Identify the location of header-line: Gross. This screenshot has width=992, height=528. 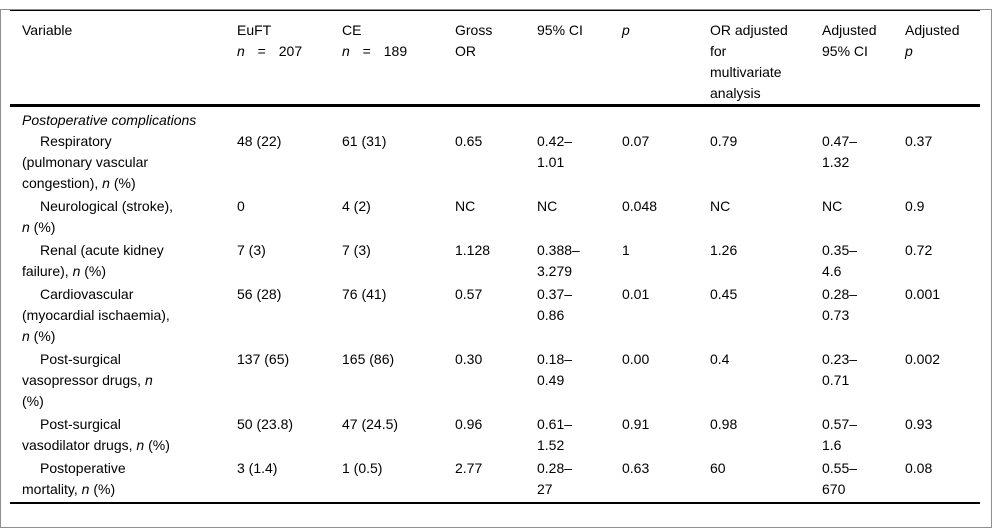
(493, 30).